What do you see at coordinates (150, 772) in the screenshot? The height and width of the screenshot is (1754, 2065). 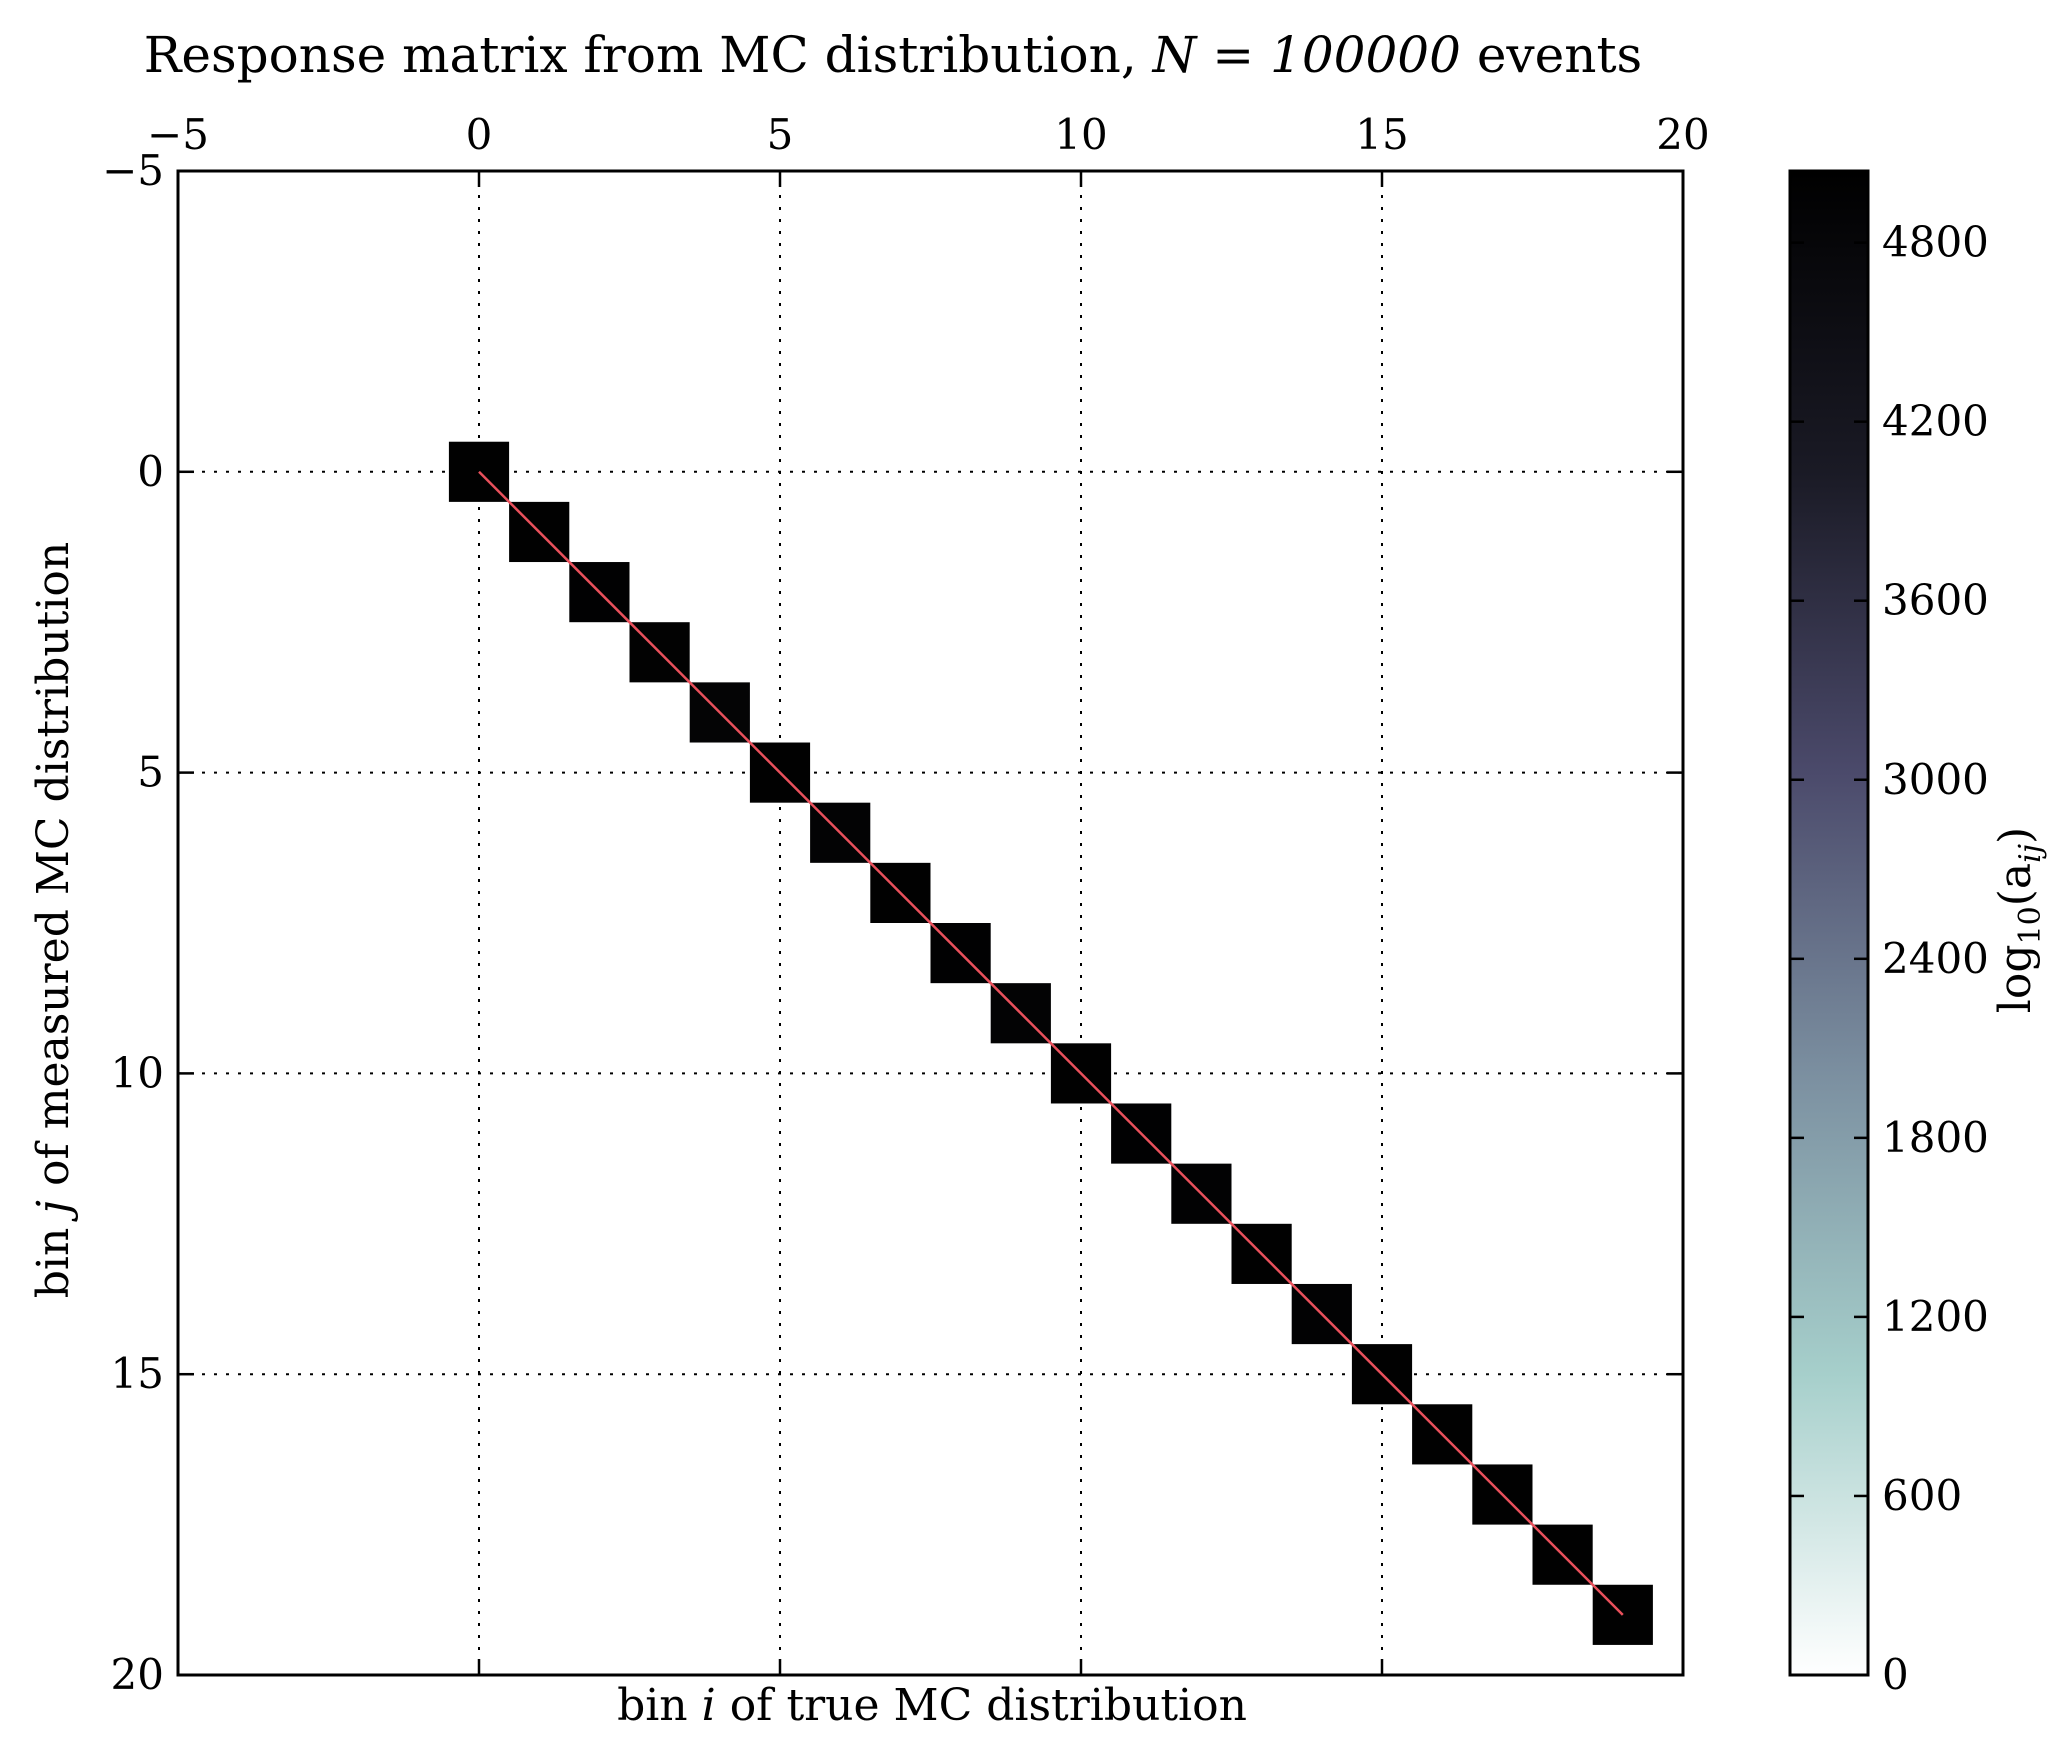 I see `y-tick-label: 5` at bounding box center [150, 772].